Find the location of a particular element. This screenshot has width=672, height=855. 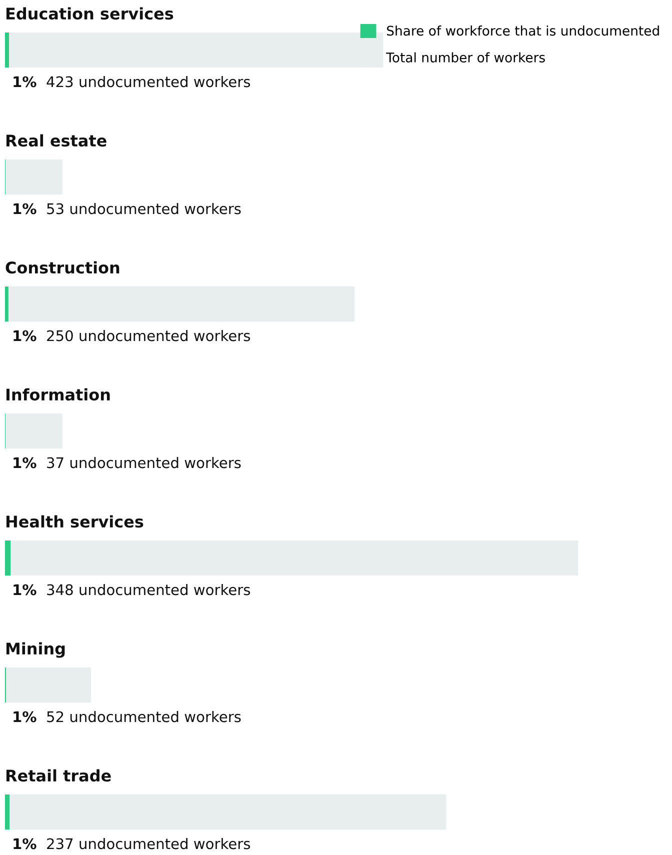

y-tick-label: Real estate is located at coordinates (56, 140).